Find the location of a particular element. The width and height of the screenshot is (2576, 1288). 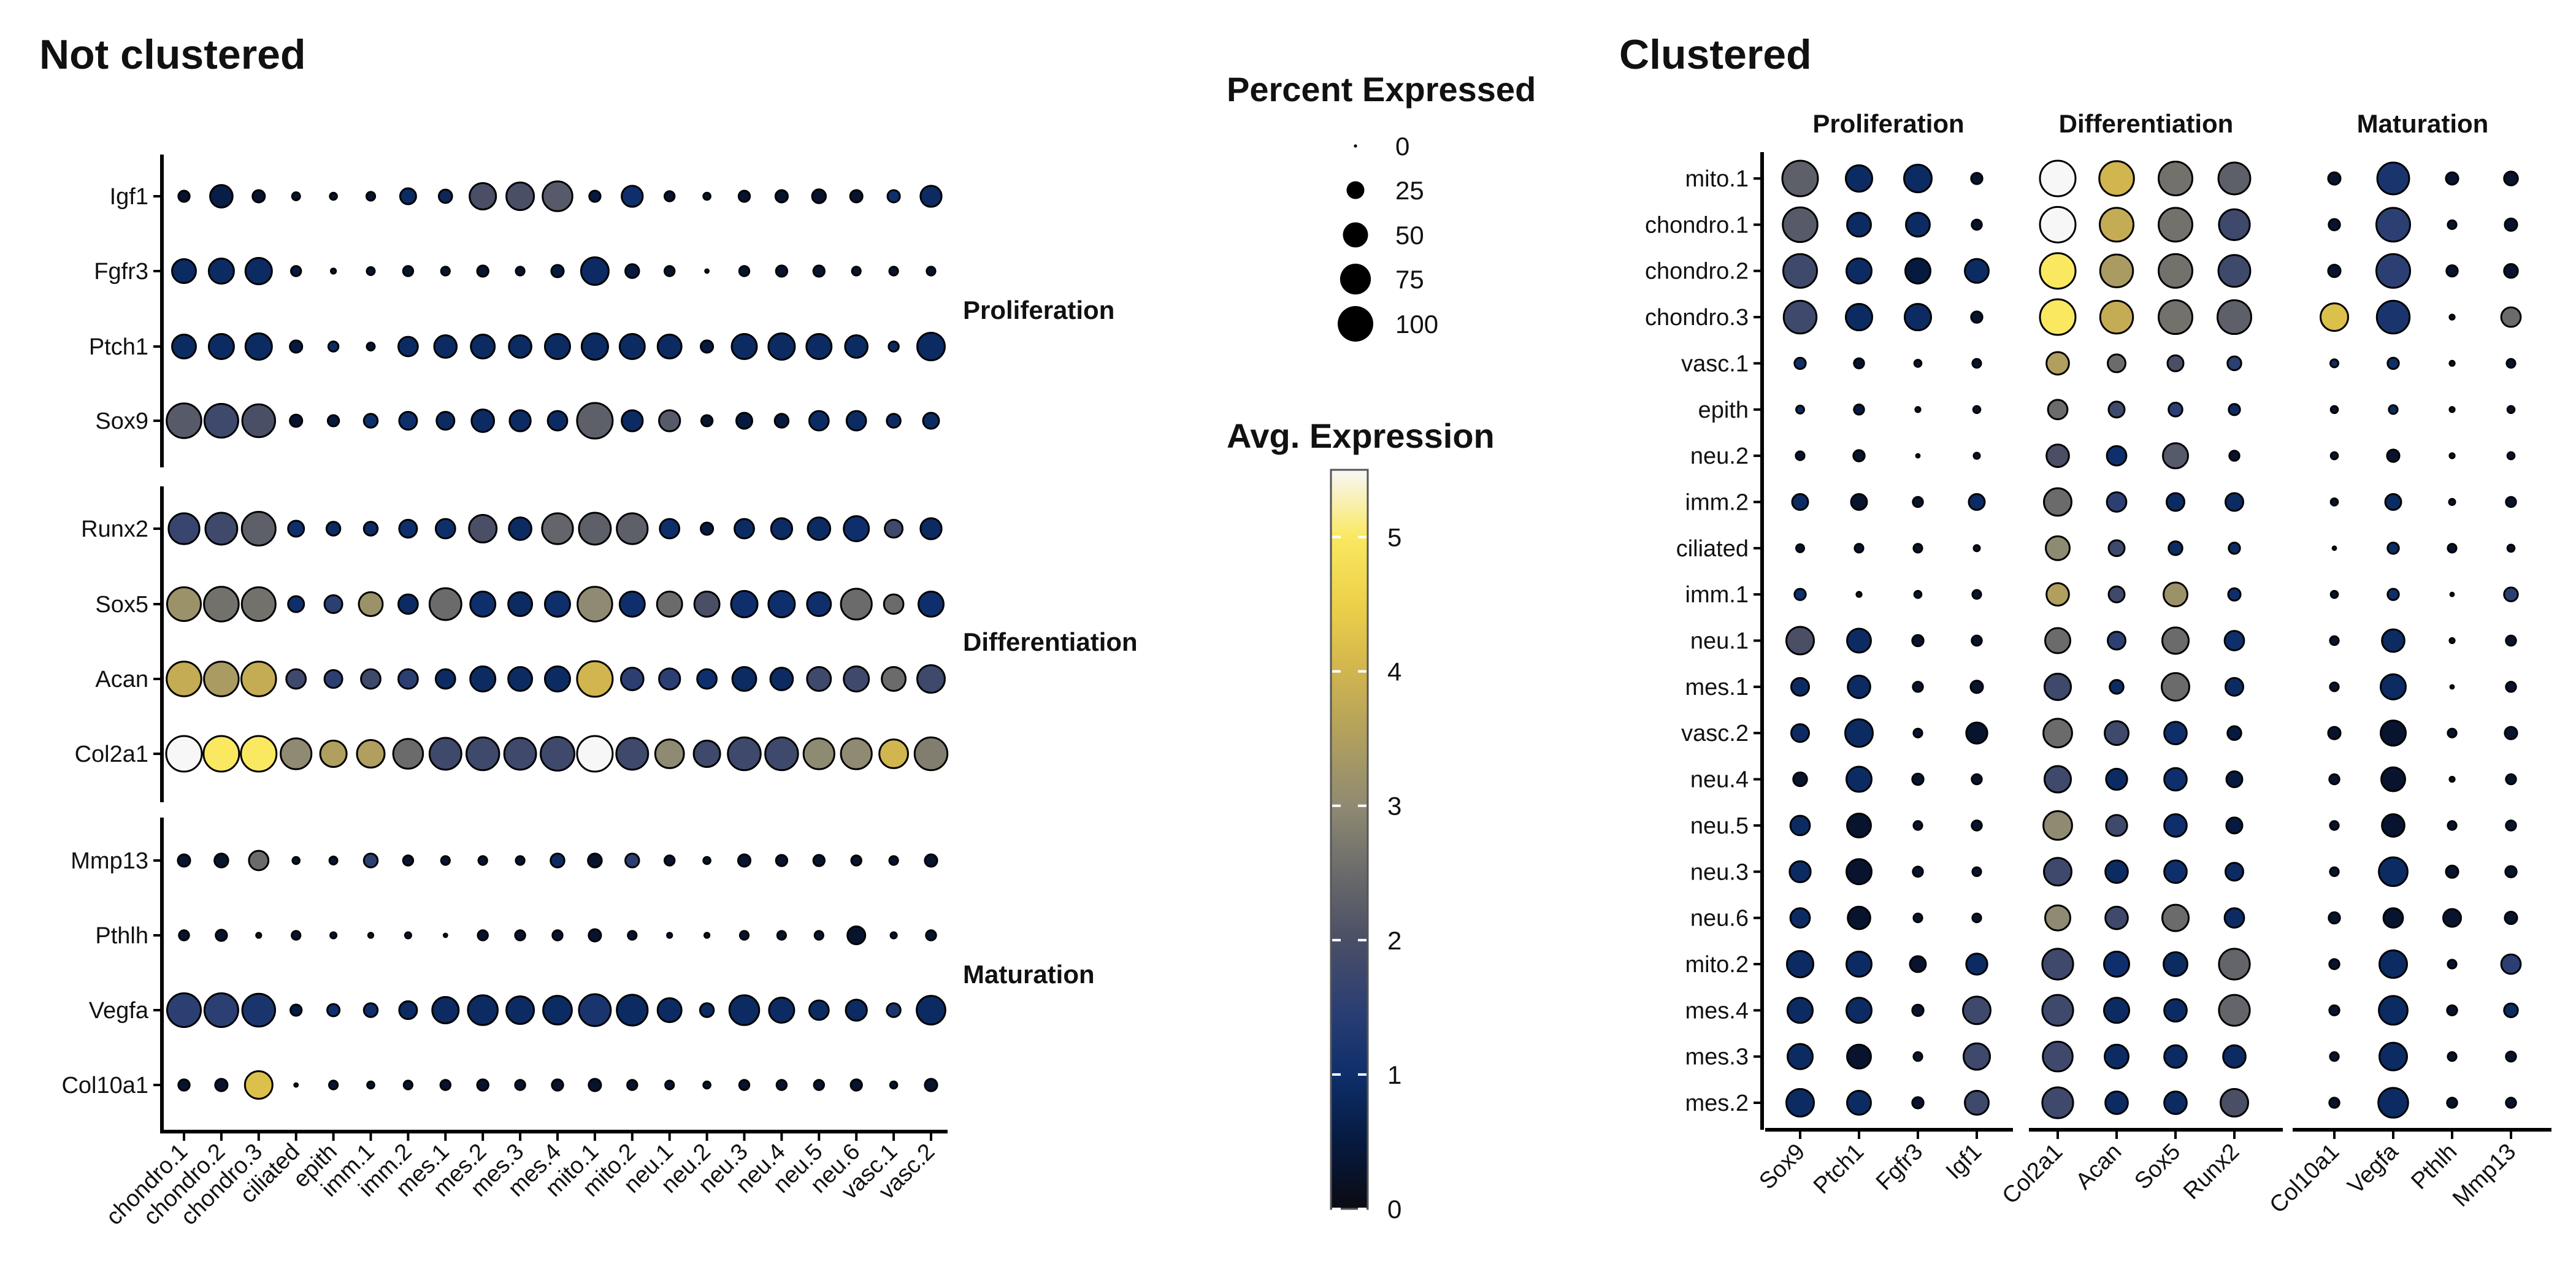

size-legend-label-50: 50 is located at coordinates (1409, 235).